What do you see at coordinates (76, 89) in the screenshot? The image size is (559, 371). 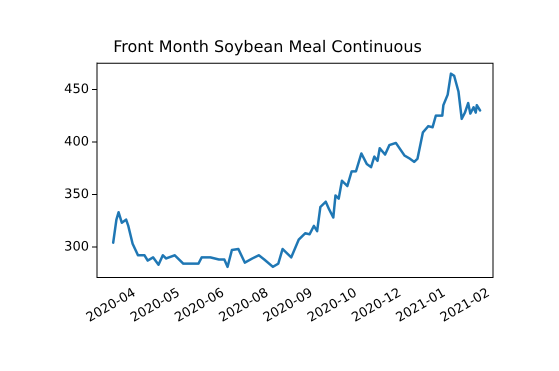 I see `y-tick-label: 450` at bounding box center [76, 89].